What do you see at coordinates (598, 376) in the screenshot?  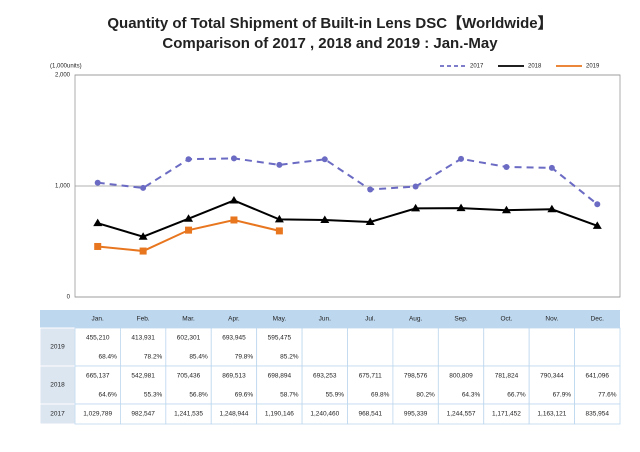 I see `table-value: 641,096` at bounding box center [598, 376].